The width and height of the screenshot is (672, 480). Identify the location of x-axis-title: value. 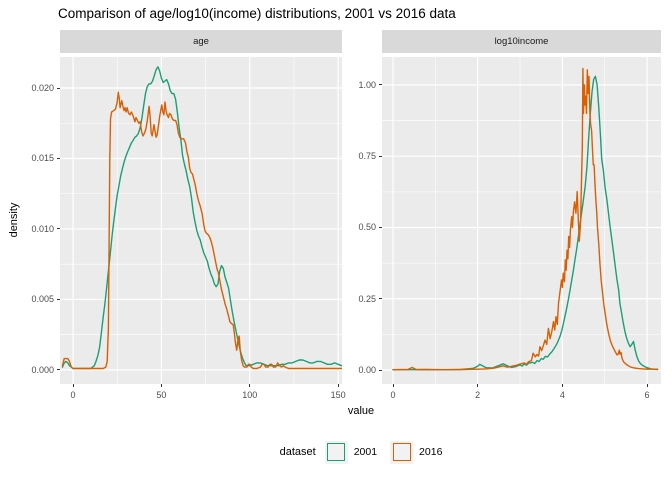
(361, 411).